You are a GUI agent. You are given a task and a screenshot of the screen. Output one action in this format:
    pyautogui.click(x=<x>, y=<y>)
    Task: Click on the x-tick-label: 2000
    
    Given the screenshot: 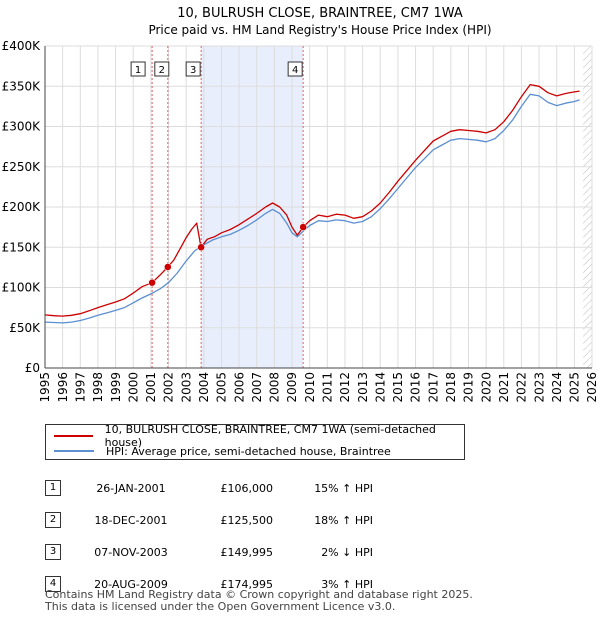 What is the action you would take?
    pyautogui.click(x=133, y=387)
    